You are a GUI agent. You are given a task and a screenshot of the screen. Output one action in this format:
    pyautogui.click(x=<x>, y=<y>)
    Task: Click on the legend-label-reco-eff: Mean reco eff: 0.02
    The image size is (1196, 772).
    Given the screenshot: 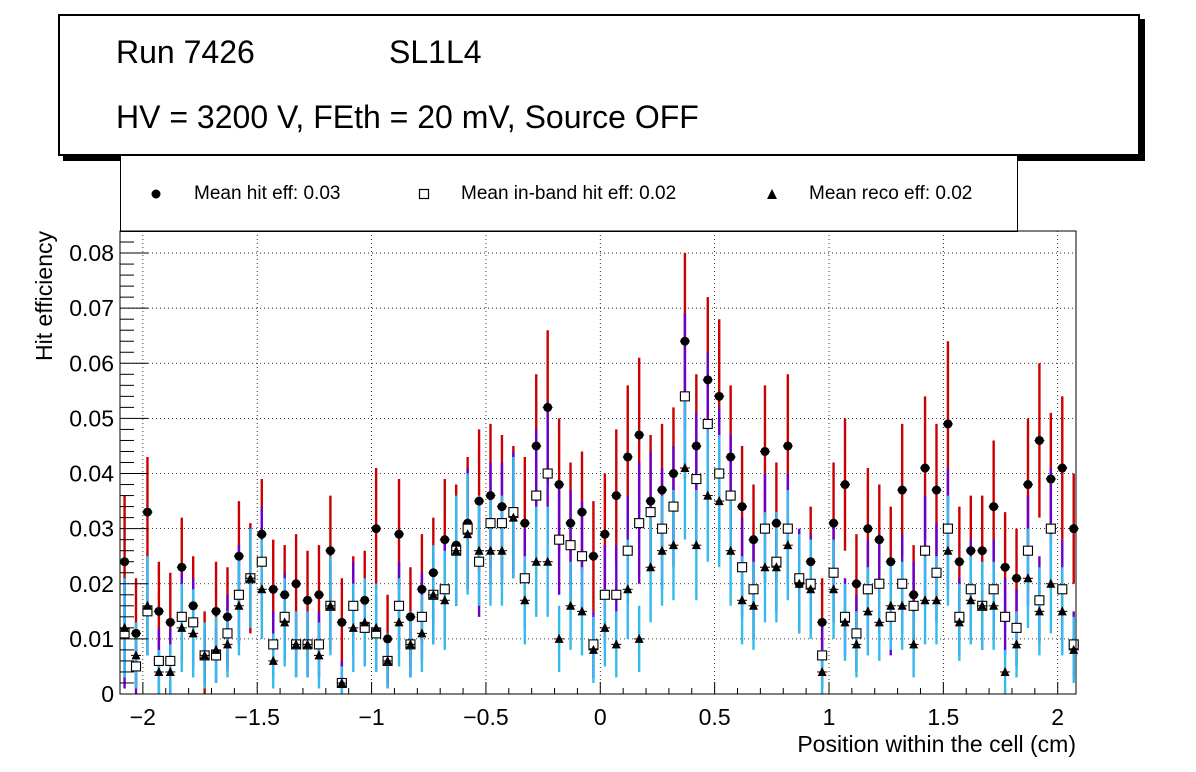 What is the action you would take?
    pyautogui.click(x=891, y=193)
    